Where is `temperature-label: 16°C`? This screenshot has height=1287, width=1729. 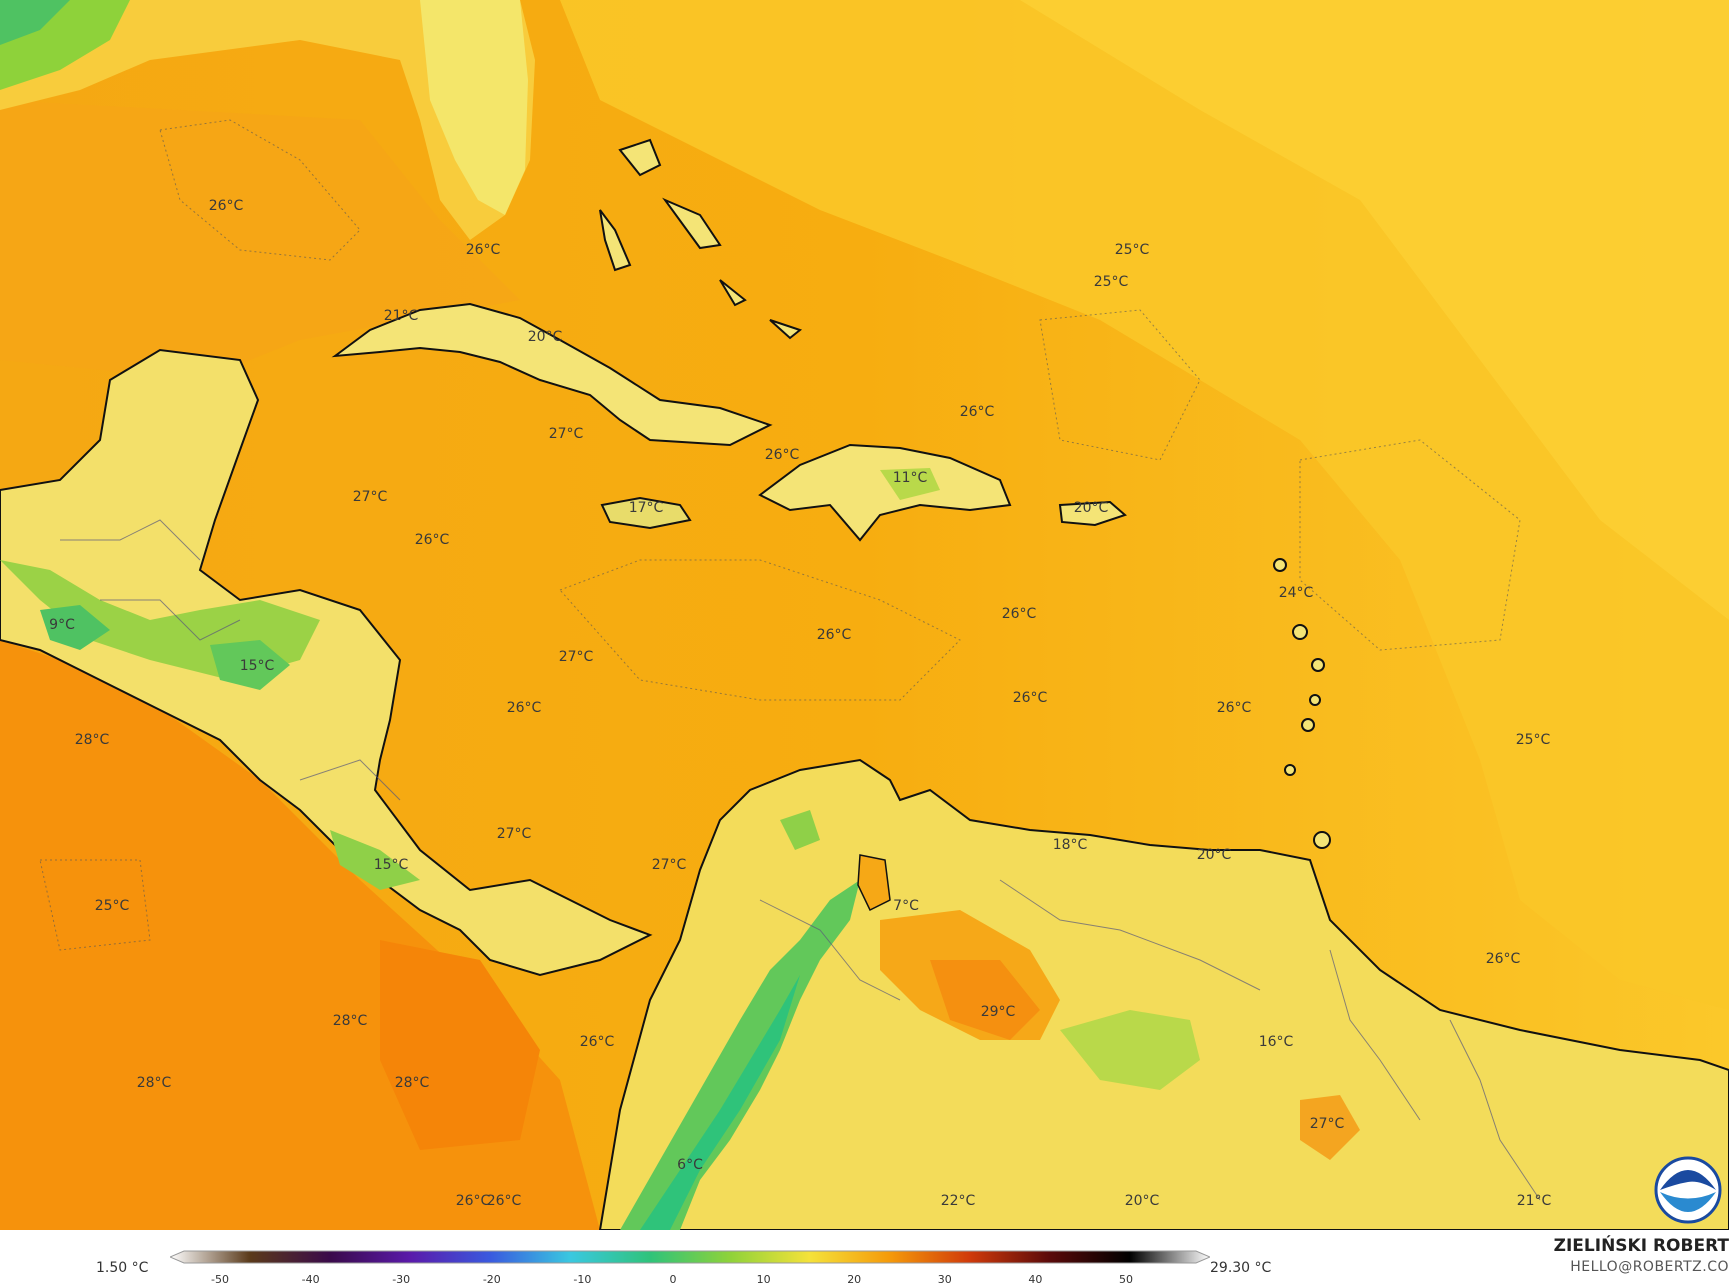 temperature-label: 16°C is located at coordinates (1276, 1042).